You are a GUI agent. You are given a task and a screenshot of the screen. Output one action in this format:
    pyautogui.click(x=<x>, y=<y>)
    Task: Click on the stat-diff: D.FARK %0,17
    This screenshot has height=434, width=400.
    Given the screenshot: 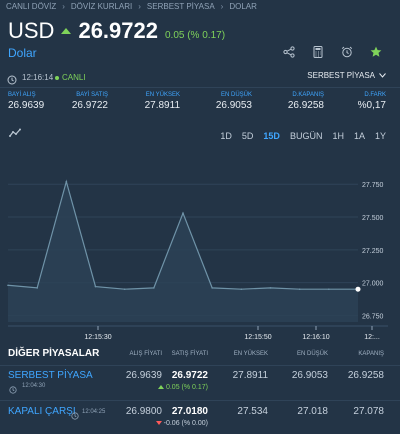 What is the action you would take?
    pyautogui.click(x=366, y=101)
    